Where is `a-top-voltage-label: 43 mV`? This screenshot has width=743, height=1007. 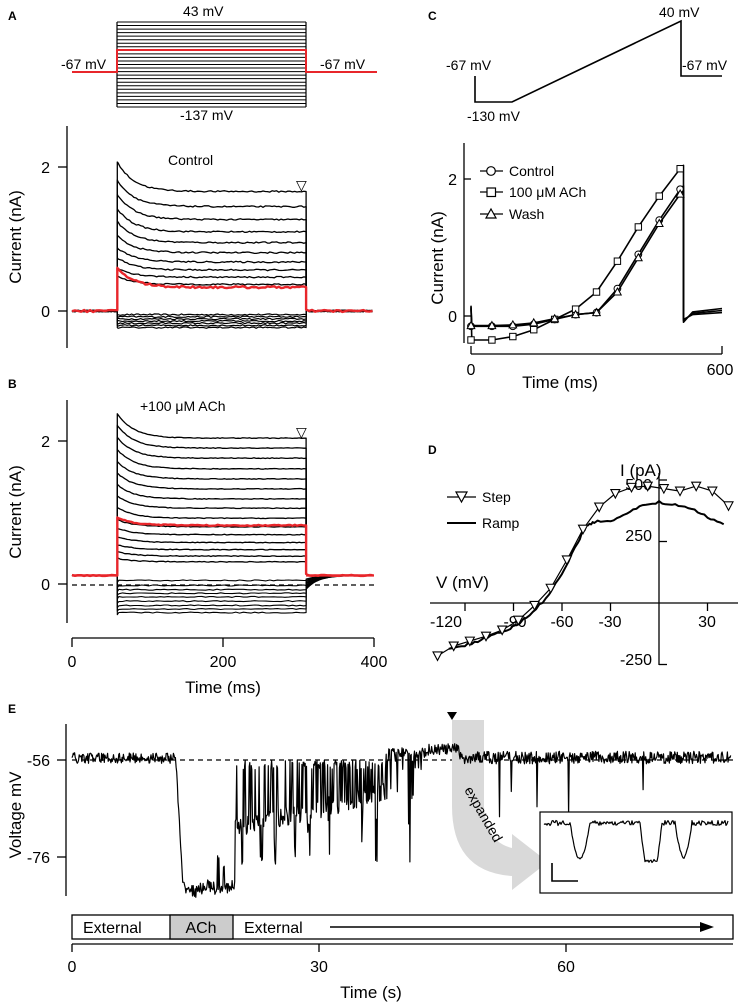
a-top-voltage-label: 43 mV is located at coordinates (203, 11).